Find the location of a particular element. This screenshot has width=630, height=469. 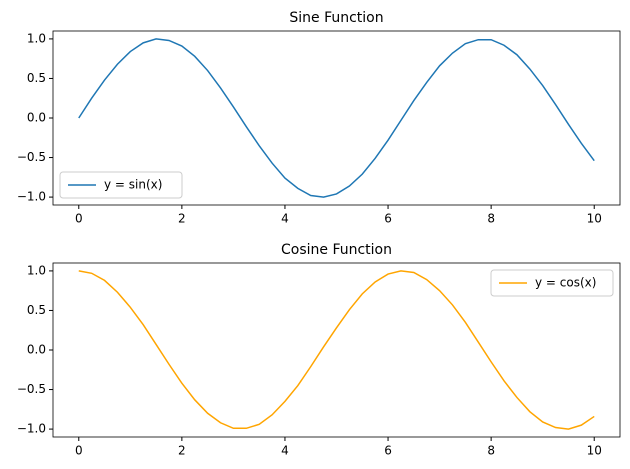

chart-title: Sine Function is located at coordinates (336, 18).